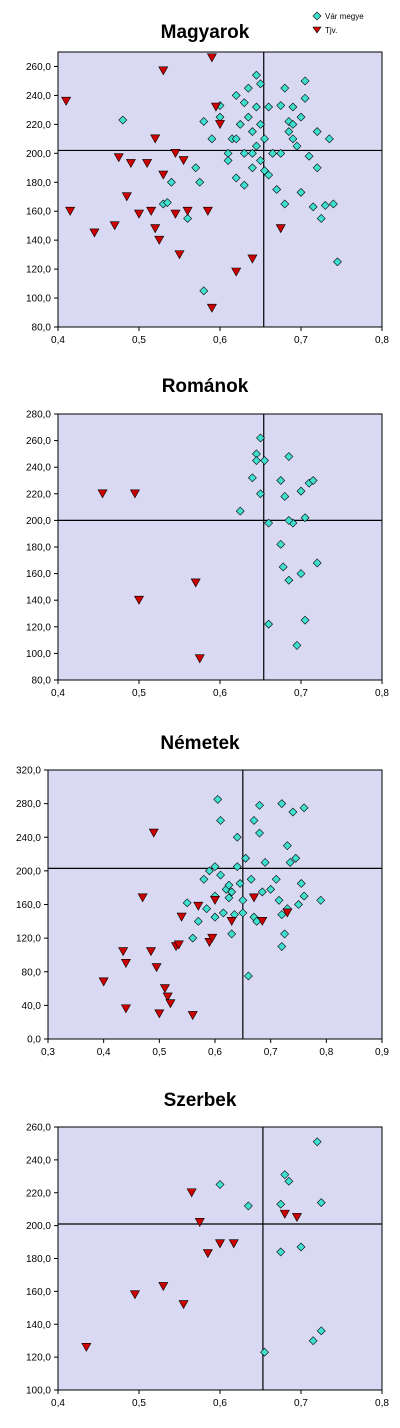  What do you see at coordinates (38, 468) in the screenshot?
I see `y-tick-label: 240,0` at bounding box center [38, 468].